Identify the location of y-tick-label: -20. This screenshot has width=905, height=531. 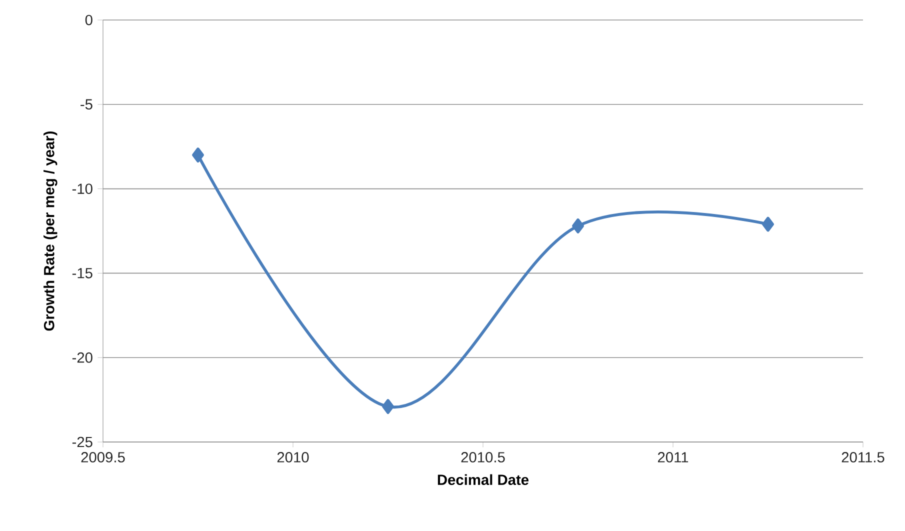
(82, 357).